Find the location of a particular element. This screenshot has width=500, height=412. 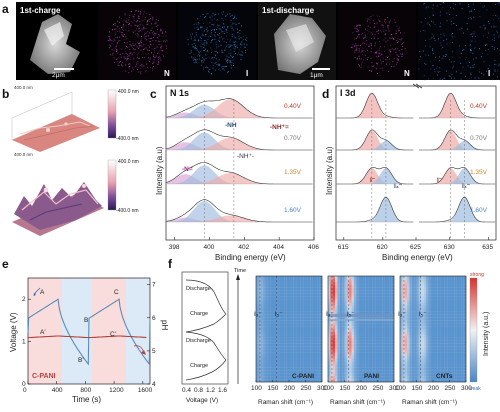

colorbar-title: Intensity (a.u.) is located at coordinates (486, 334).